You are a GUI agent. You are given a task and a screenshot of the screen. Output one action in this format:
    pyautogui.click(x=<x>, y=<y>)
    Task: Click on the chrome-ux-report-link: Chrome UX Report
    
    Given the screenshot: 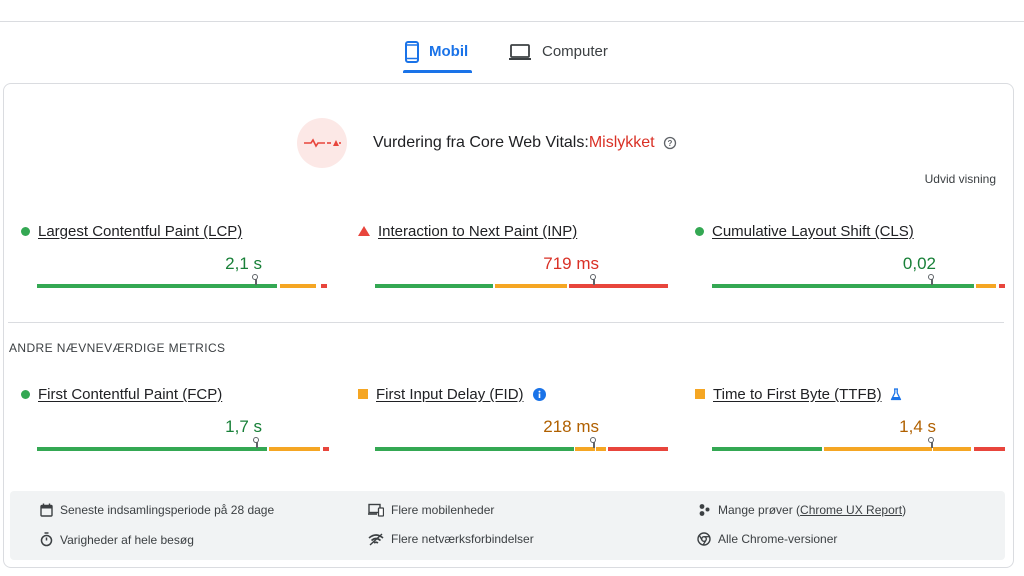 What is the action you would take?
    pyautogui.click(x=851, y=510)
    